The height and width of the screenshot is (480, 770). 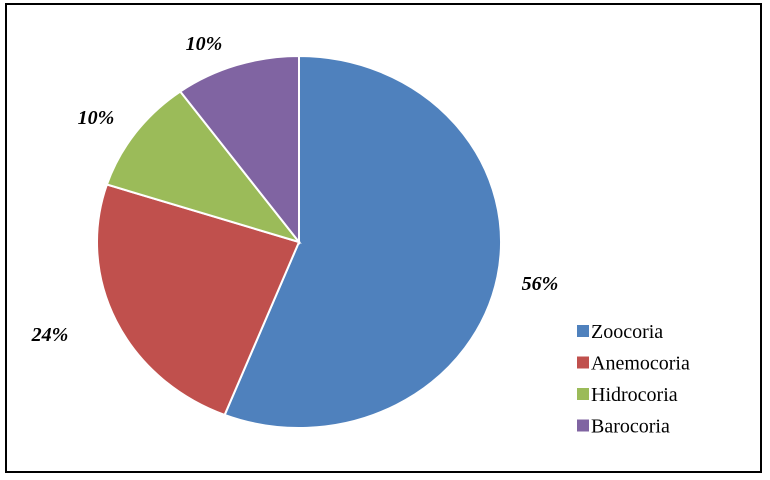 What do you see at coordinates (627, 332) in the screenshot?
I see `legend-label-zoocoria: Zoocoria` at bounding box center [627, 332].